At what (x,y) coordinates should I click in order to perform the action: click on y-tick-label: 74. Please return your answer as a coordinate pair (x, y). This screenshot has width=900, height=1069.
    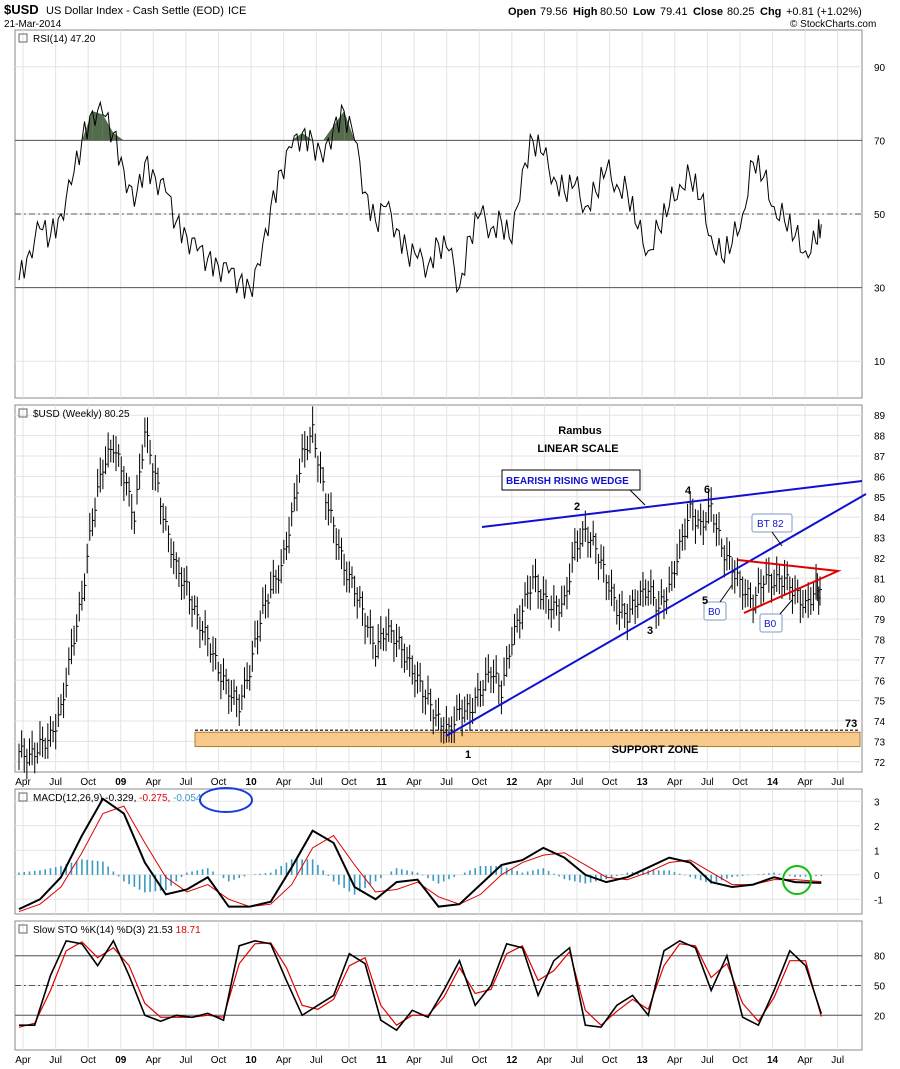
    Looking at the image, I should click on (880, 722).